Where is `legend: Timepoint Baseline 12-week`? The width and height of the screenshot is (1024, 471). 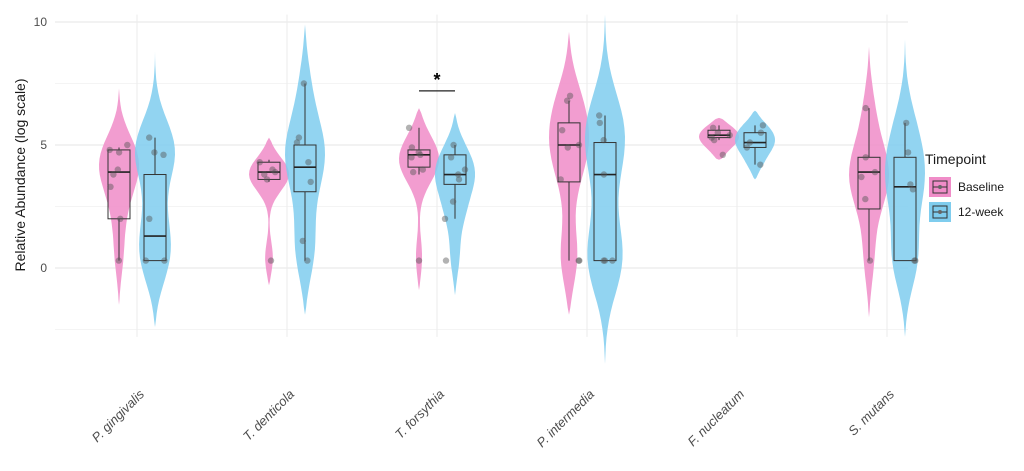
legend: Timepoint Baseline 12-week is located at coordinates (964, 186).